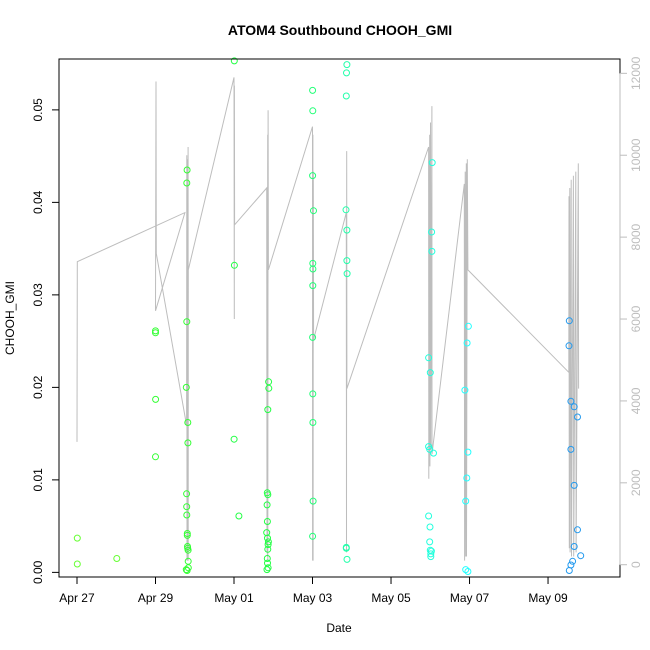  What do you see at coordinates (340, 30) in the screenshot?
I see `chart-title: ATOM4 Southbound CHOOH_GMI` at bounding box center [340, 30].